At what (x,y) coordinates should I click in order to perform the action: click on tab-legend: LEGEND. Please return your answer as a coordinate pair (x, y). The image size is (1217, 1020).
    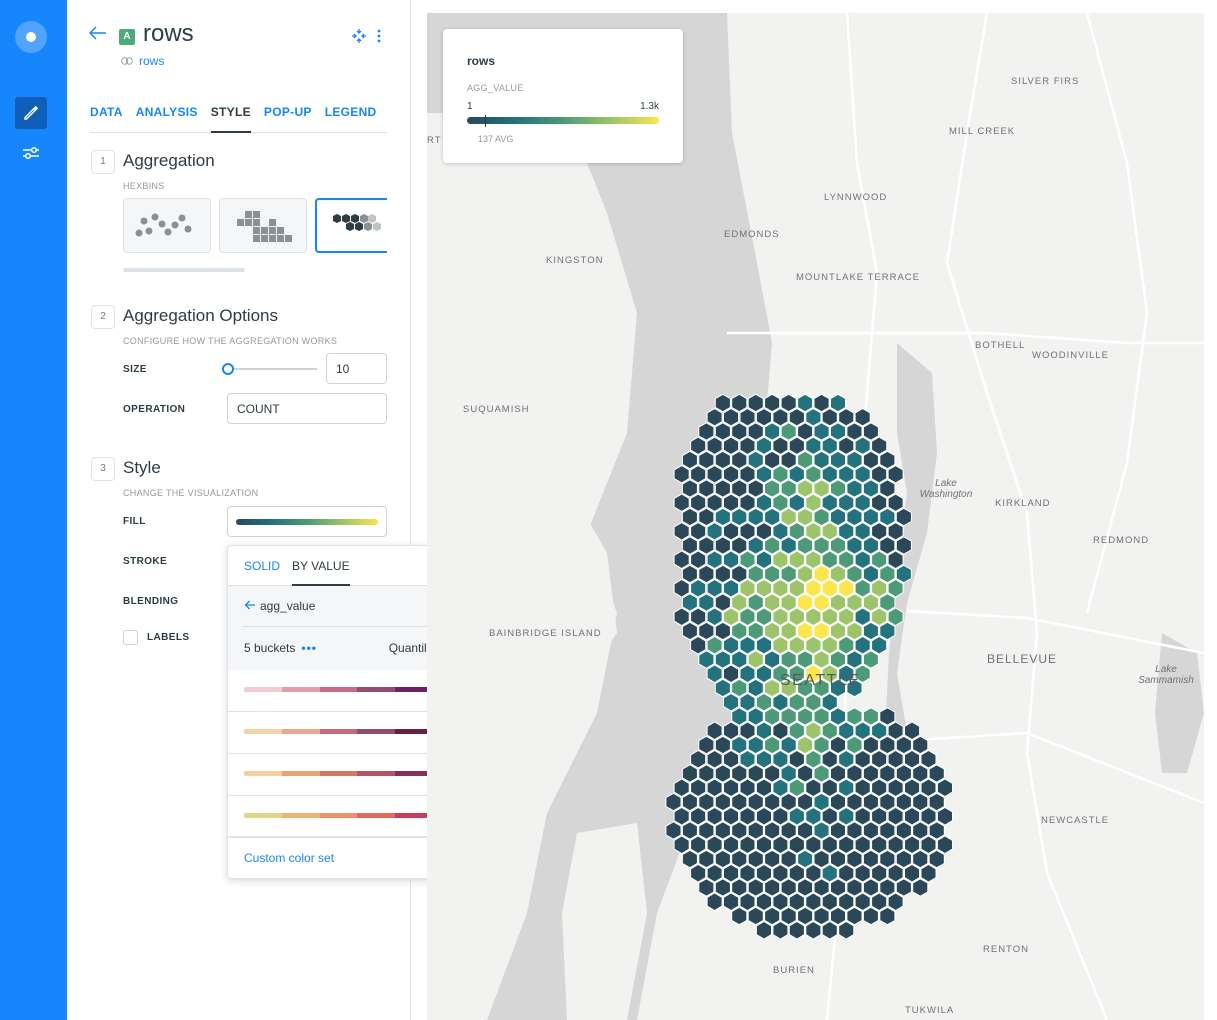
    Looking at the image, I should click on (350, 112).